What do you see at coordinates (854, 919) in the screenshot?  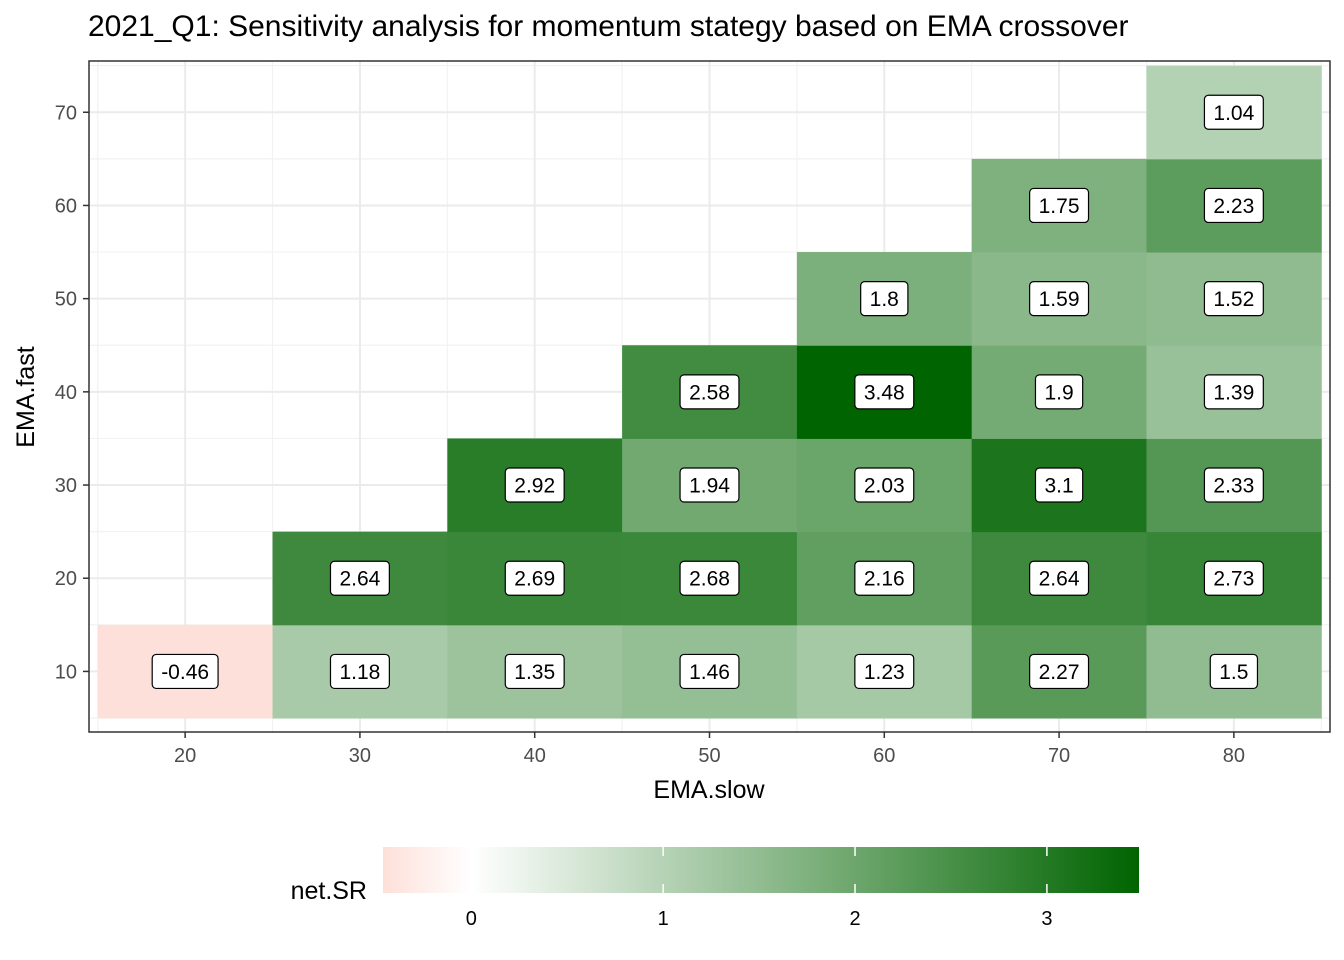 I see `colorbar-tick-label: 2` at bounding box center [854, 919].